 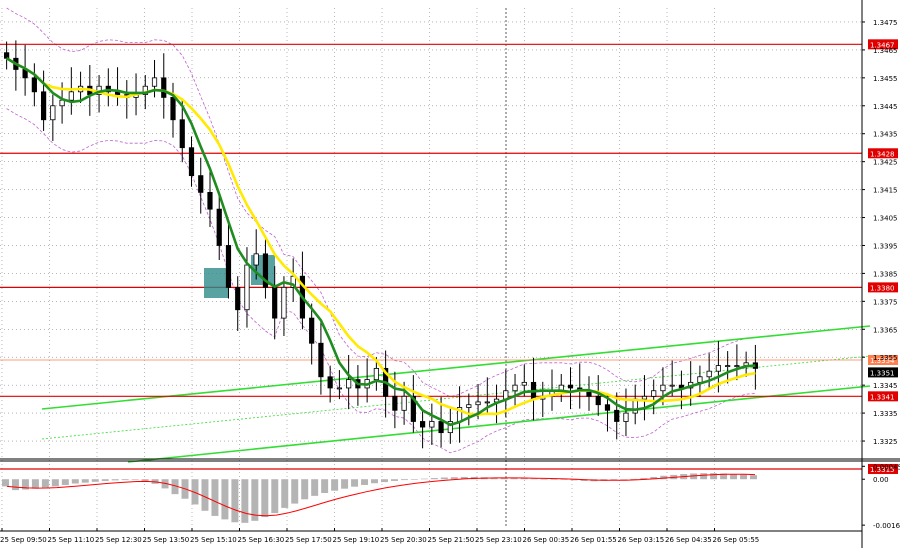 What do you see at coordinates (885, 107) in the screenshot?
I see `price-tick-label: 1.3445` at bounding box center [885, 107].